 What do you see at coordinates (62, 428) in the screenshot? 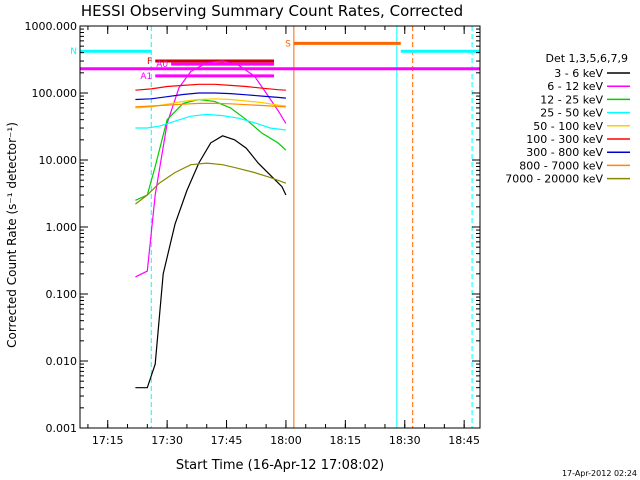
I see `y-tick-label: 0.001` at bounding box center [62, 428].